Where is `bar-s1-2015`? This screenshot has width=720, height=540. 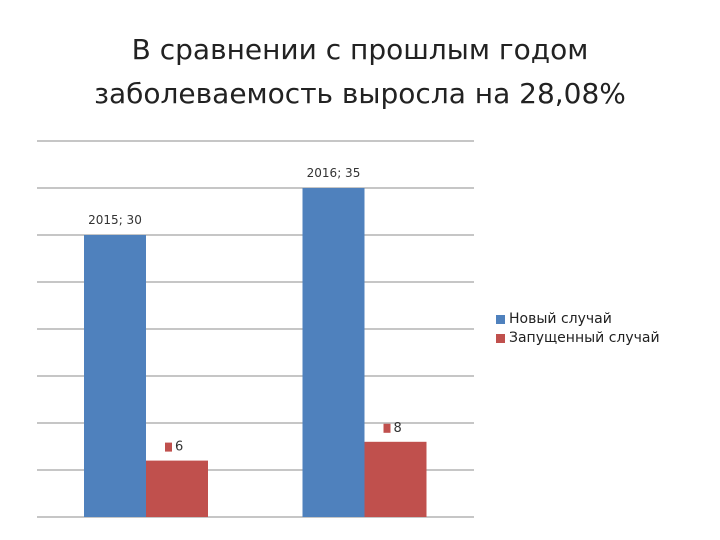
bar-s1-2015 is located at coordinates (177, 488).